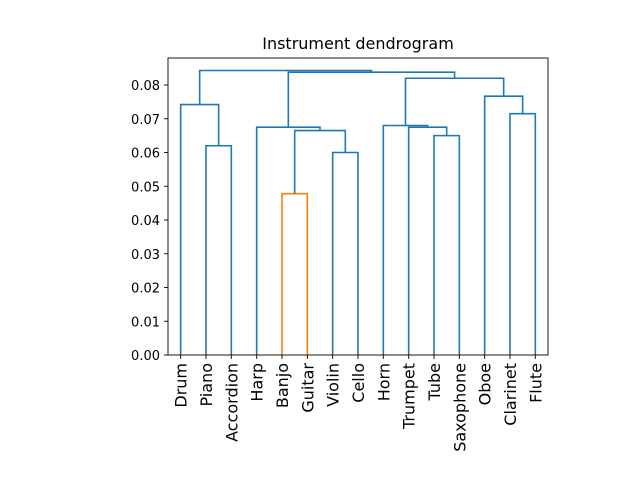 Image resolution: width=640 pixels, height=480 pixels. Describe the element at coordinates (145, 221) in the screenshot. I see `y-tick-label: 0.04` at that location.